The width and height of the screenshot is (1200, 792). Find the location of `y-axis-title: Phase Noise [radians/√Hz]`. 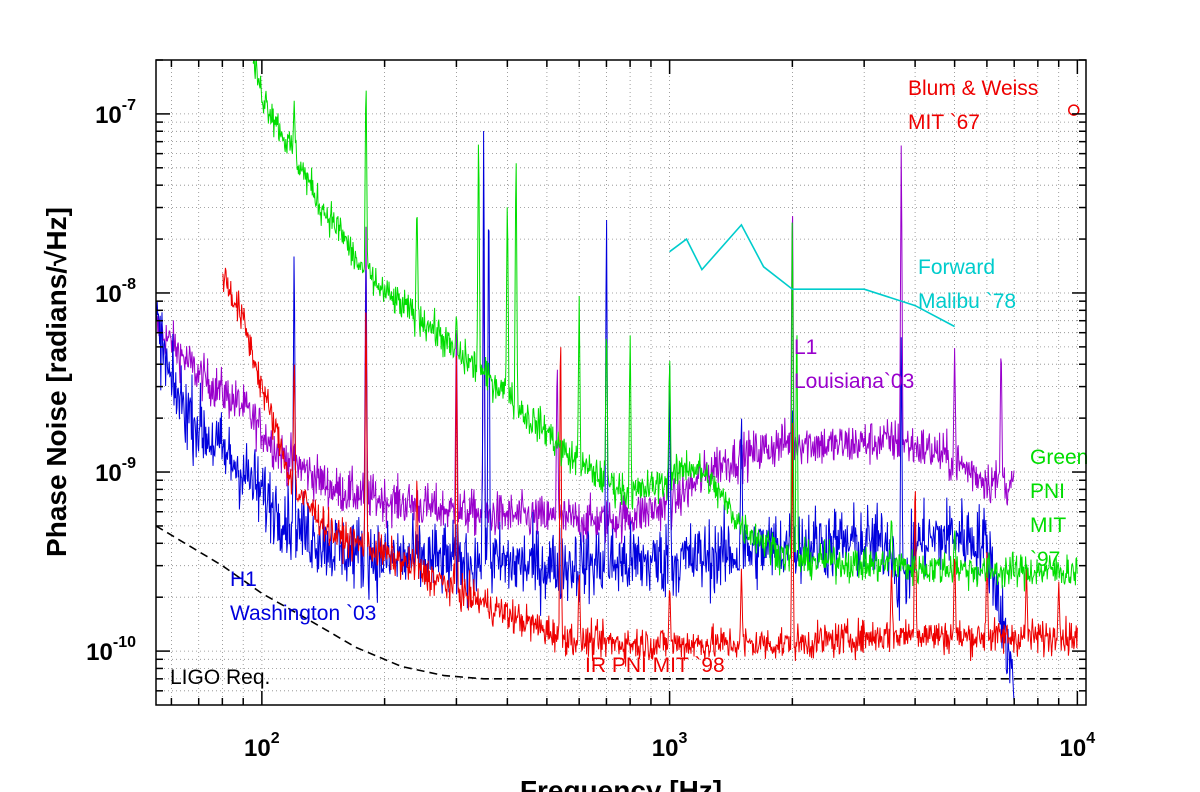

y-axis-title: Phase Noise [radians/√Hz] is located at coordinates (56, 382).